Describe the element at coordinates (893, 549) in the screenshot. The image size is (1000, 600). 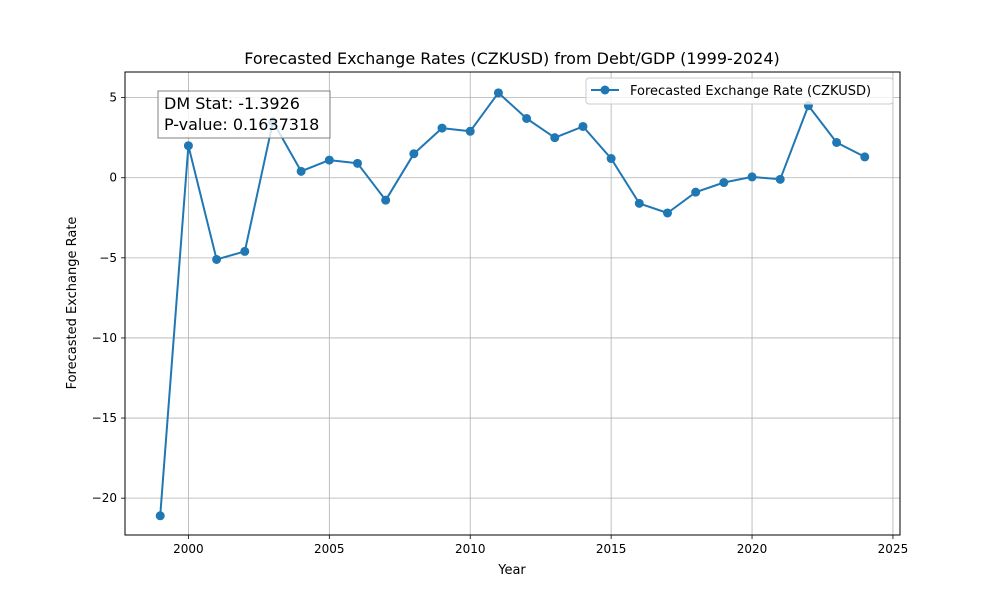
I see `x-tick-label: 2025` at that location.